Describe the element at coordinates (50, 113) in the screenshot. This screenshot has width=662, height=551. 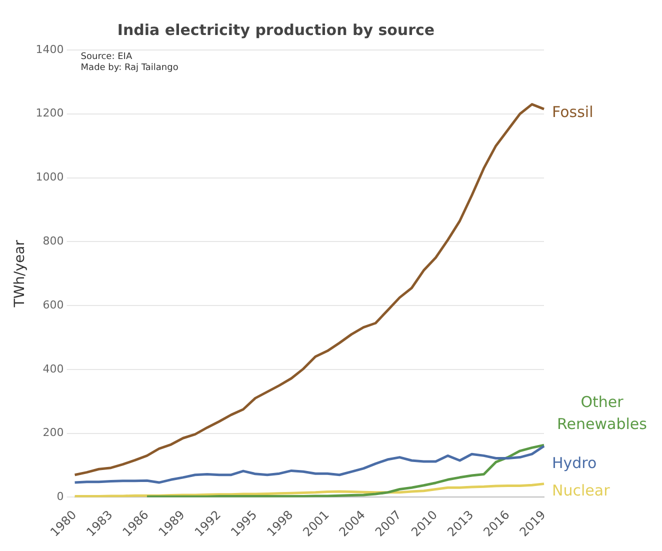
I see `y-tick-label: 1200` at that location.